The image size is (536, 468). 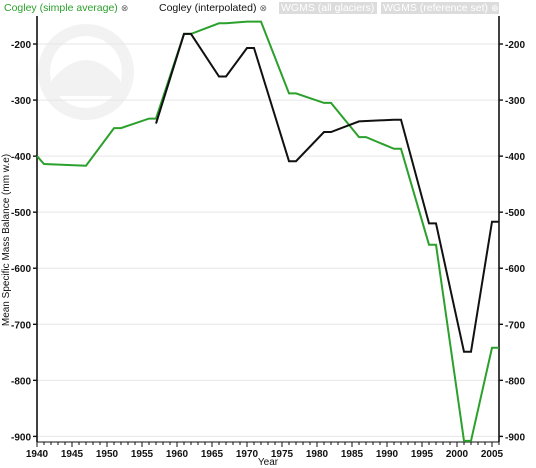 What do you see at coordinates (86, 72) in the screenshot?
I see `watermark-logo` at bounding box center [86, 72].